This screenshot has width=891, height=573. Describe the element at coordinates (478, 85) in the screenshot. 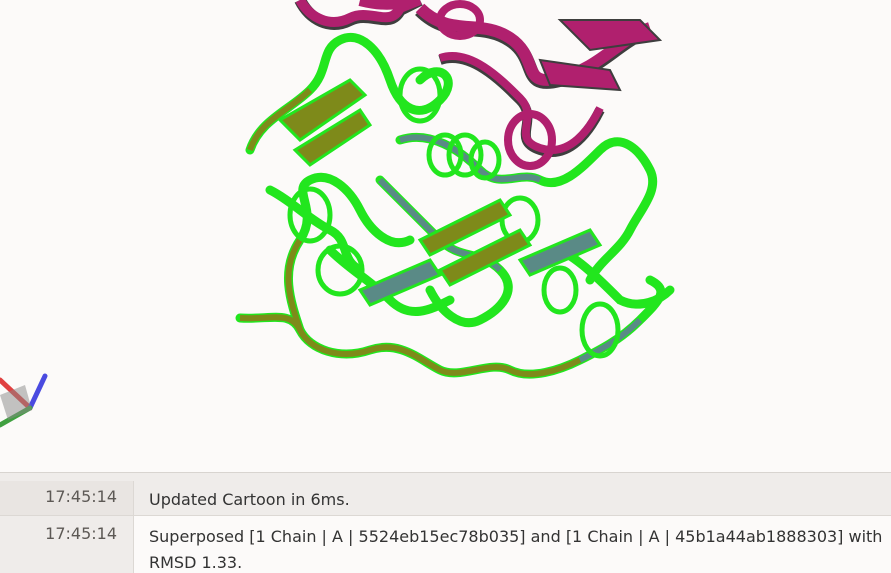

I see `chain-b-cartoon` at that location.